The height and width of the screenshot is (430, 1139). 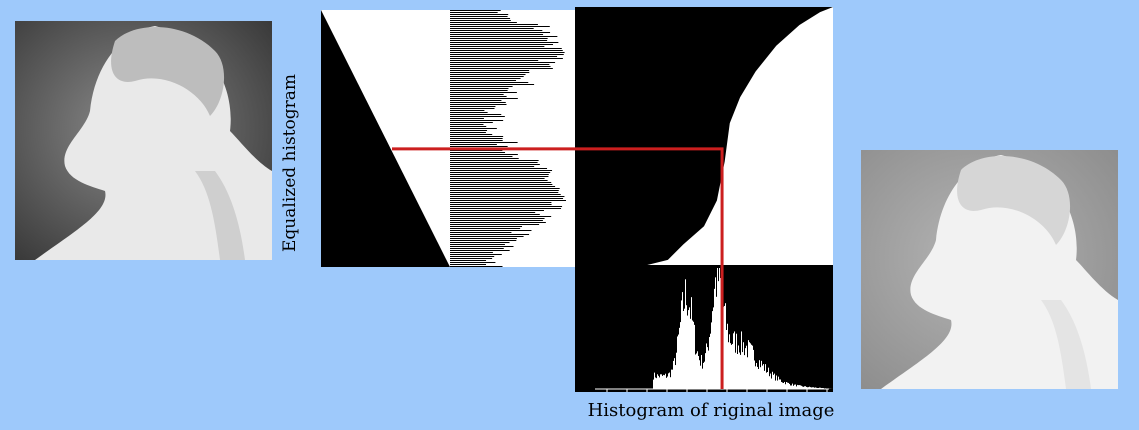 What do you see at coordinates (704, 136) in the screenshot?
I see `cdf-curve` at bounding box center [704, 136].